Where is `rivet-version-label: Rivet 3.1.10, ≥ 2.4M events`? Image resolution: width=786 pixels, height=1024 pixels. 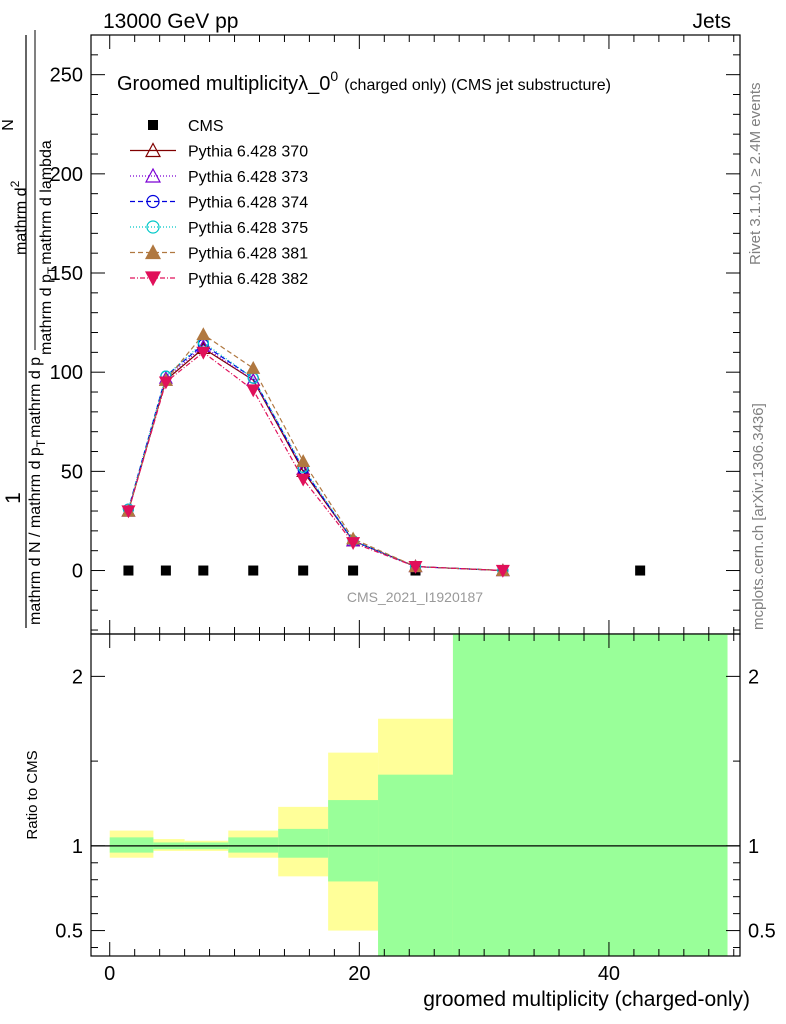 rivet-version-label: Rivet 3.1.10, ≥ 2.4M events is located at coordinates (755, 174).